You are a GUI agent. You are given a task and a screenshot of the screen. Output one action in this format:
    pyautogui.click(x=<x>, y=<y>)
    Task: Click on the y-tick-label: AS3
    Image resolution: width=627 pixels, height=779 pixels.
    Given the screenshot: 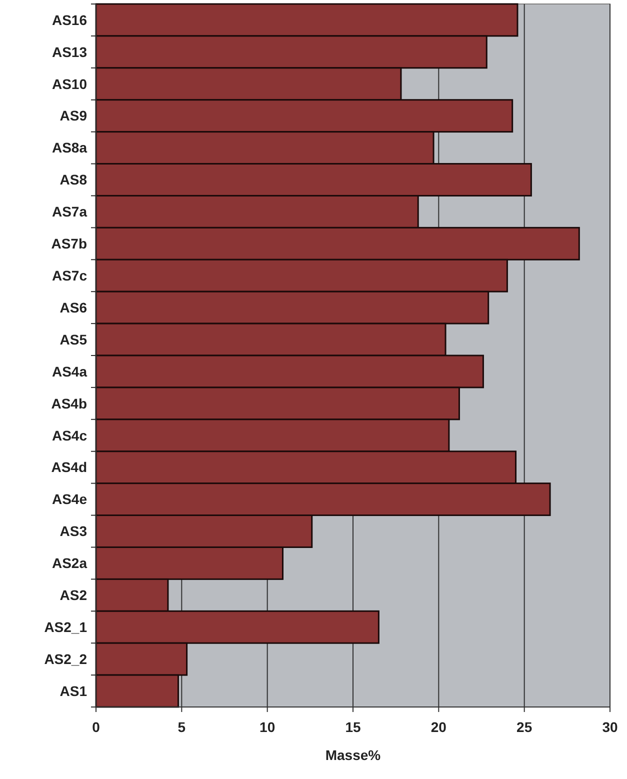 What is the action you would take?
    pyautogui.click(x=74, y=531)
    